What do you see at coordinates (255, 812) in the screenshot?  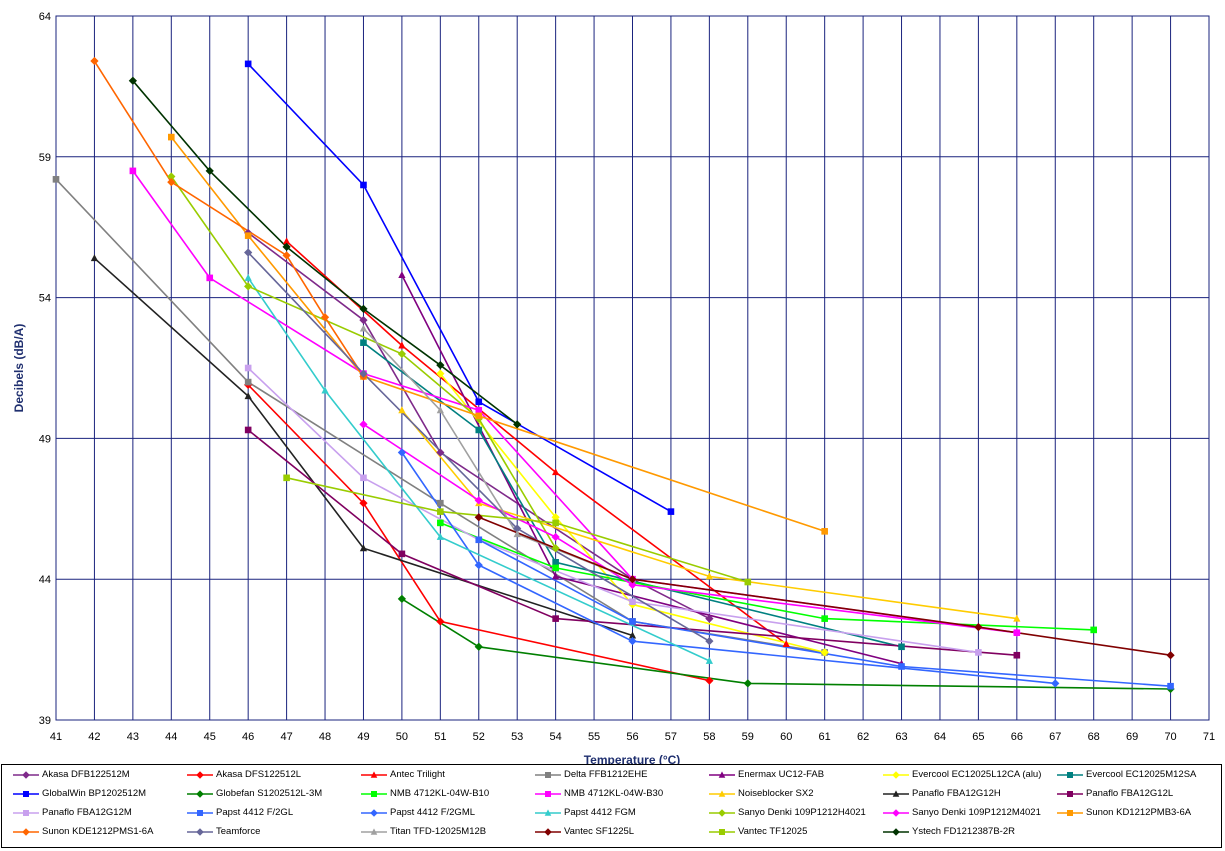 I see `legend-label: Papst 4412 F/2GL` at bounding box center [255, 812].